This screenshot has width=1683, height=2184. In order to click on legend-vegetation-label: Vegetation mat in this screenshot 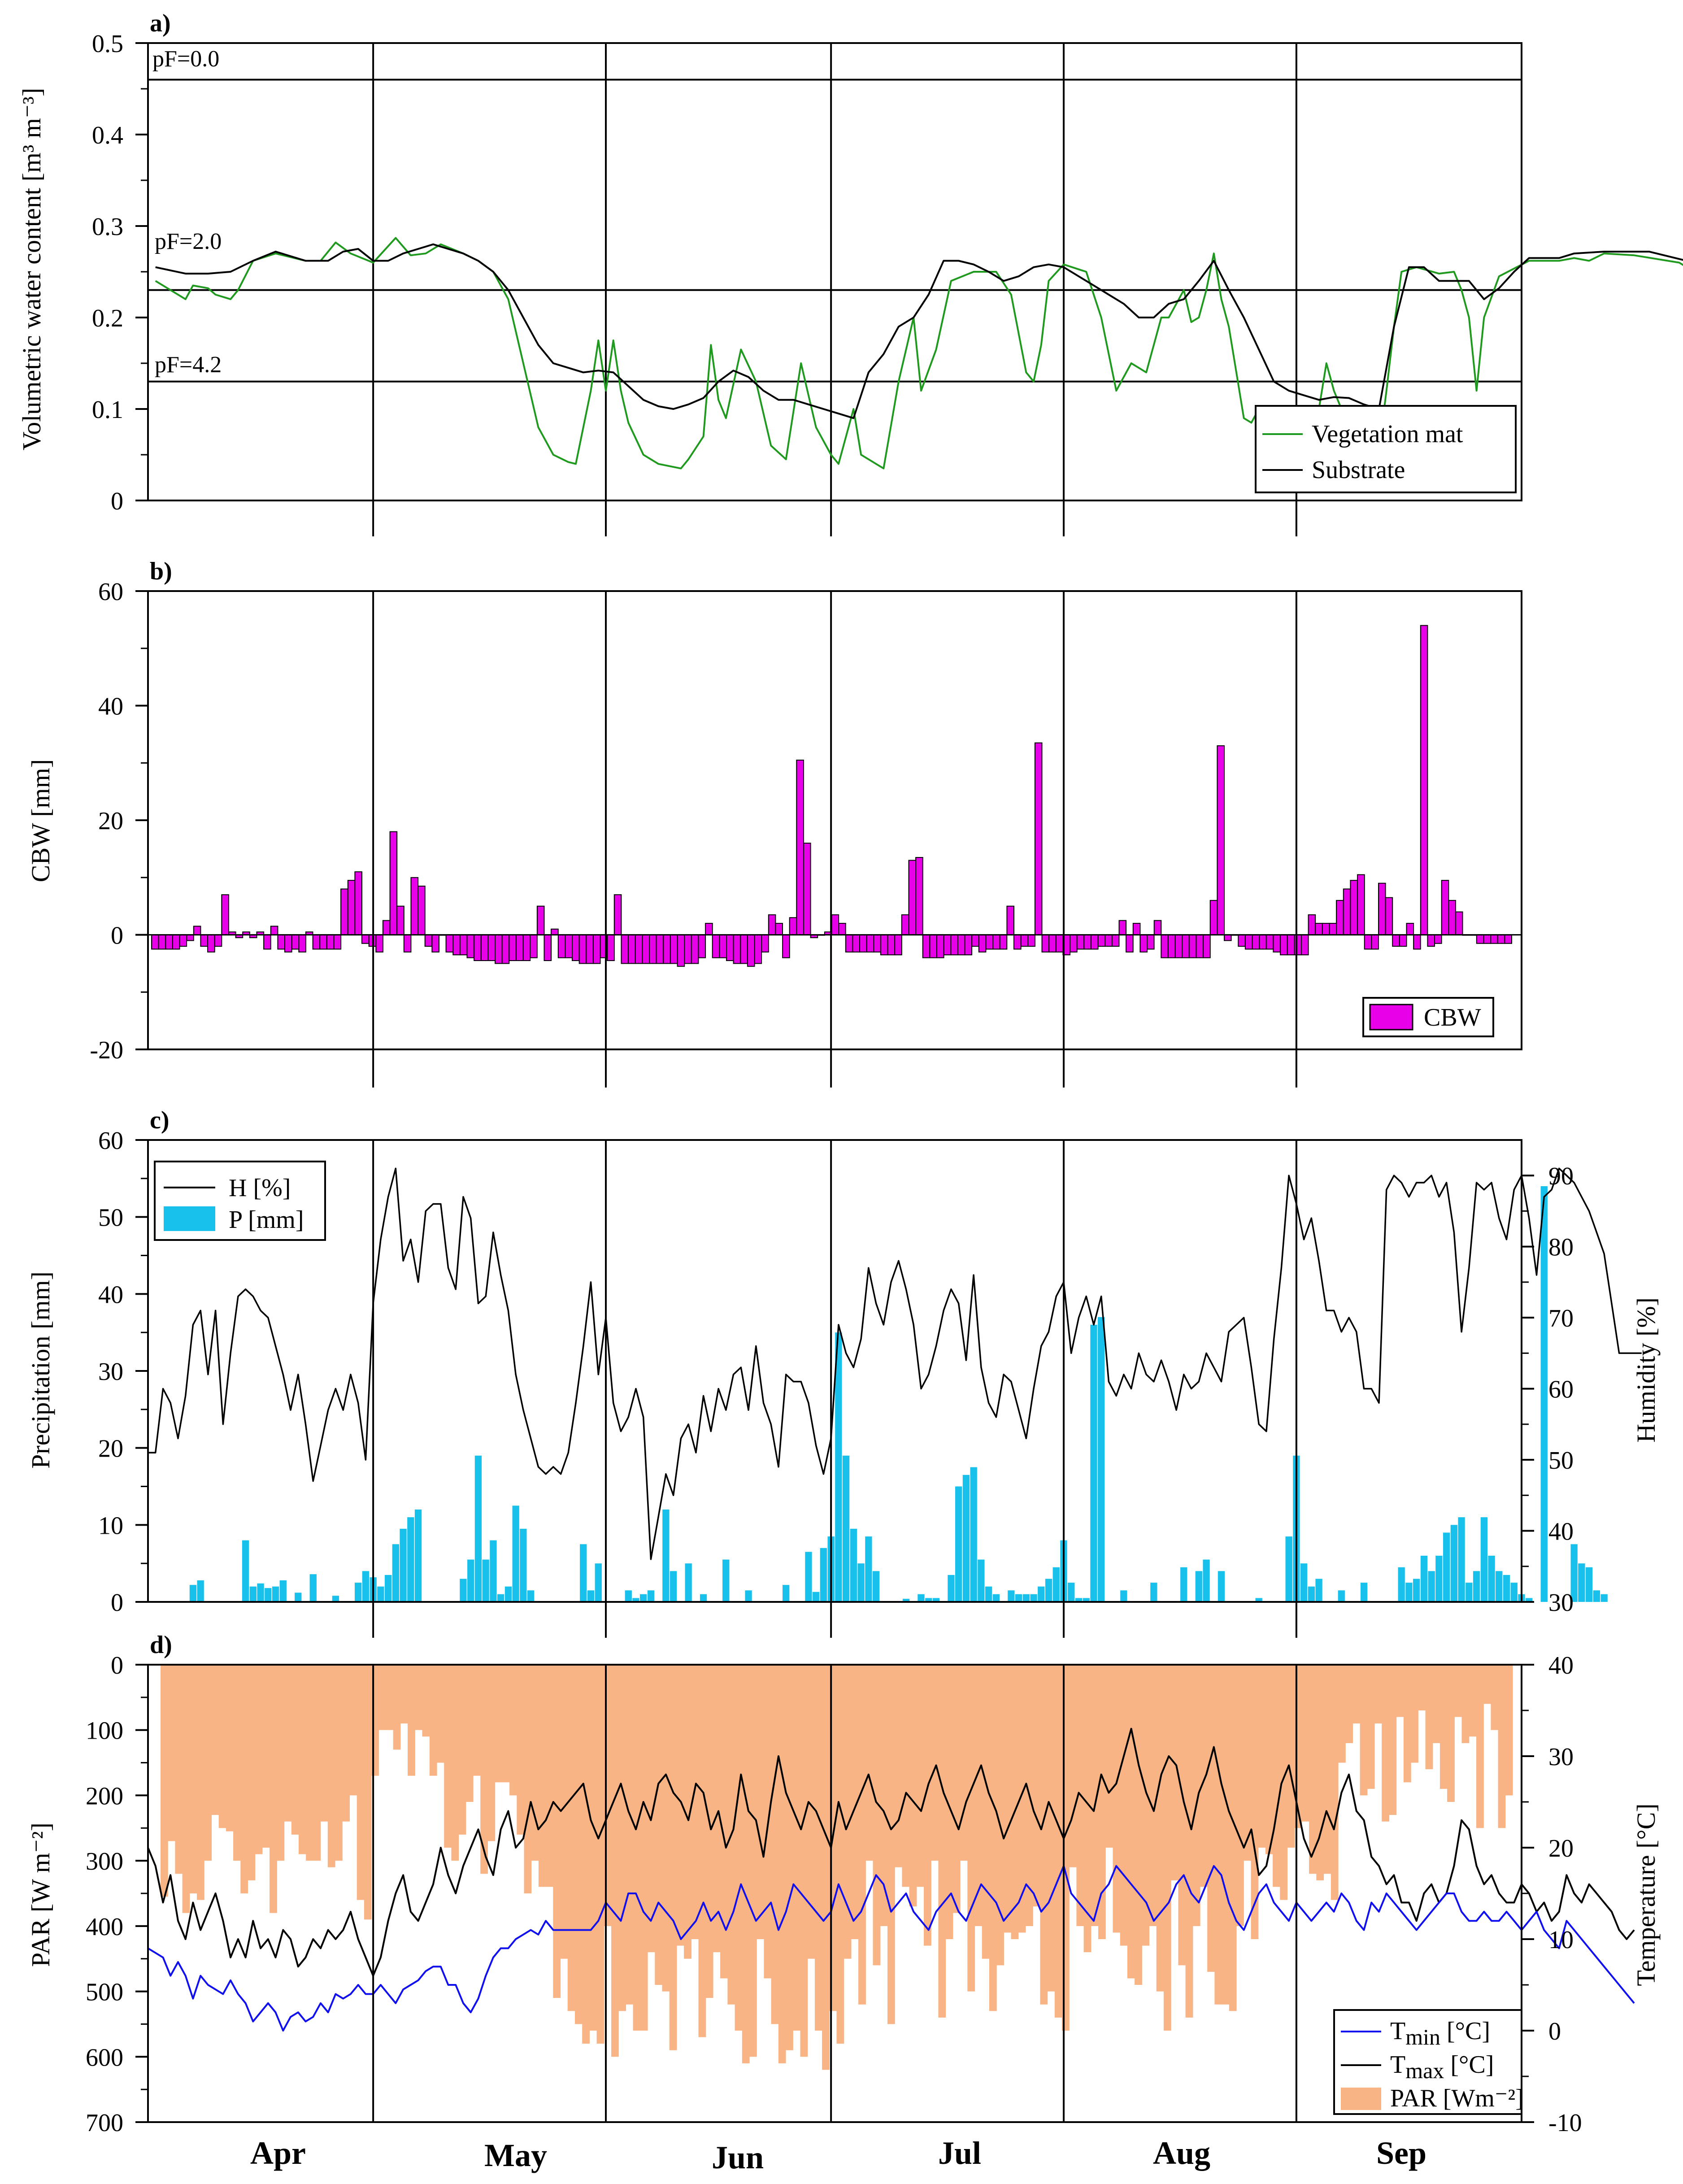, I will do `click(1387, 434)`.